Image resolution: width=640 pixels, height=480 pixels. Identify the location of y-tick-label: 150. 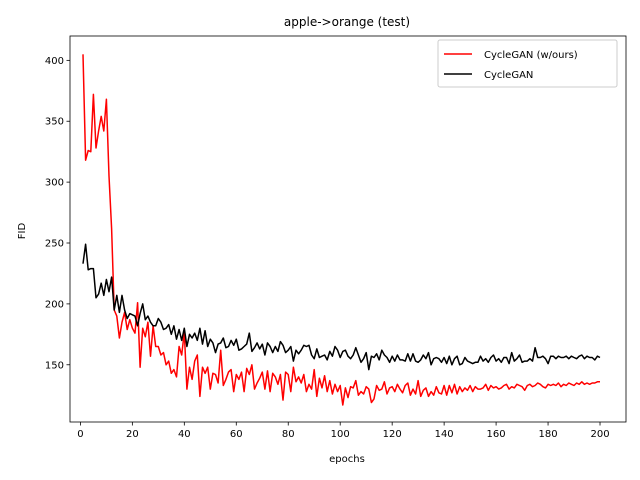
(54, 365).